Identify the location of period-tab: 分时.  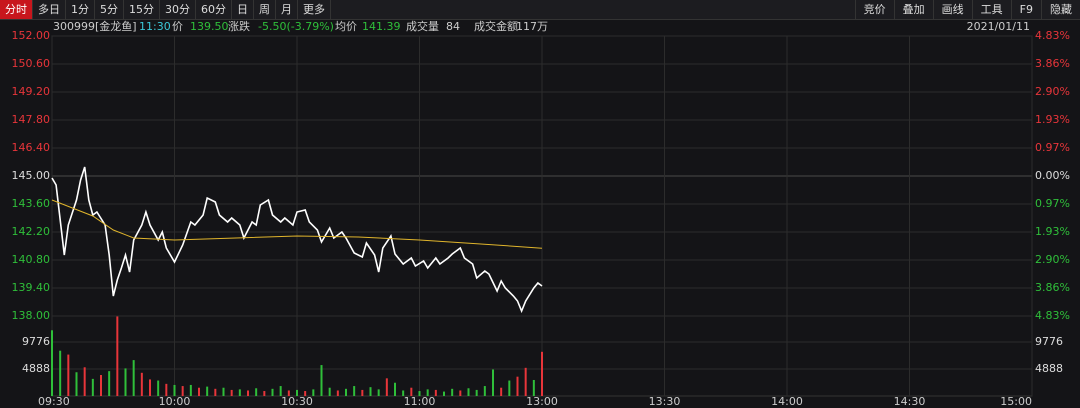
(16, 9).